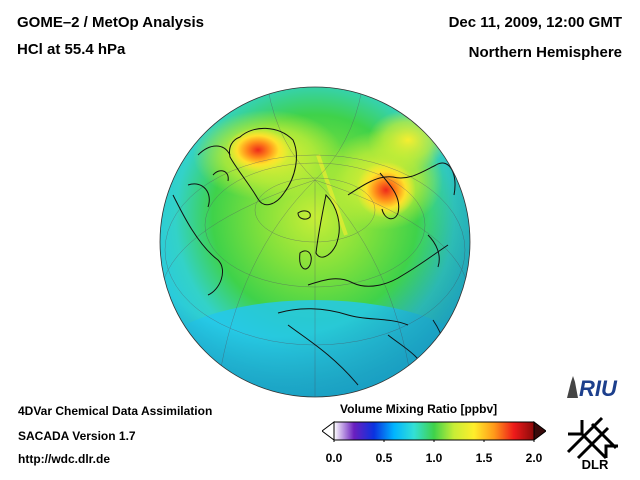  I want to click on colorbar-title: Volume Mixing Ratio [ppbv], so click(419, 409).